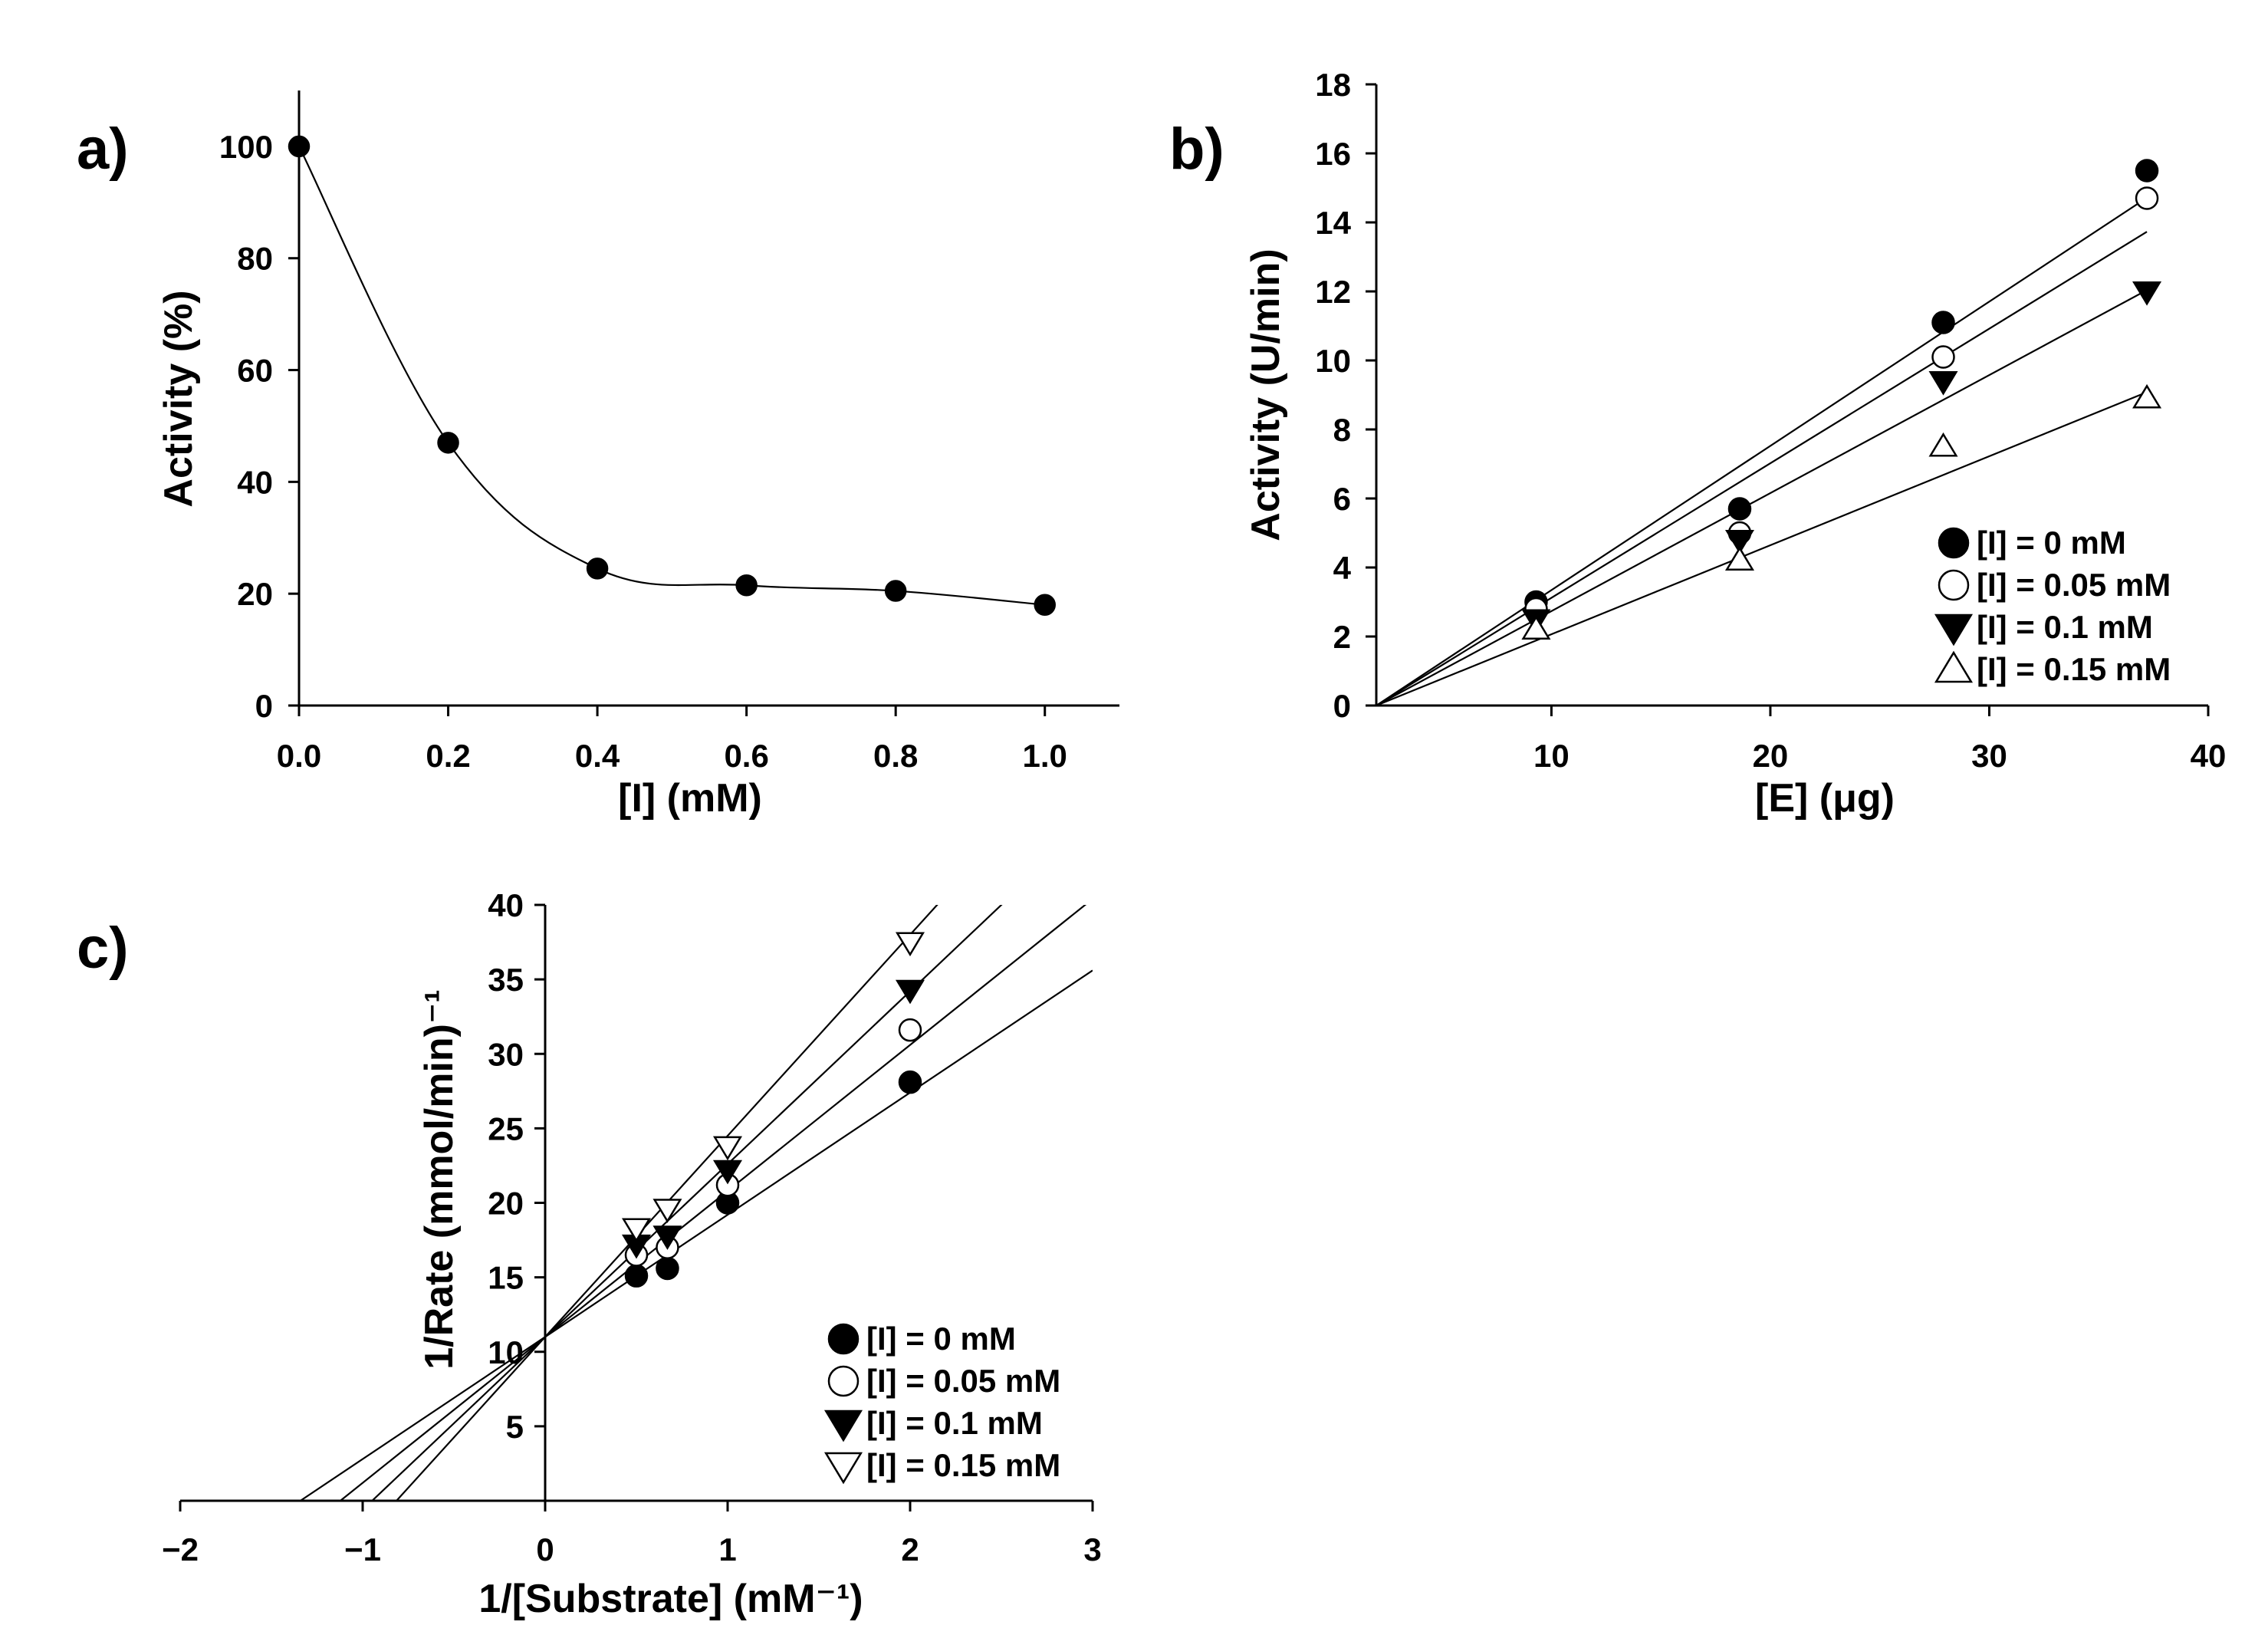 This screenshot has width=2268, height=1648. Describe the element at coordinates (1989, 756) in the screenshot. I see `x-tick-label: 30` at that location.